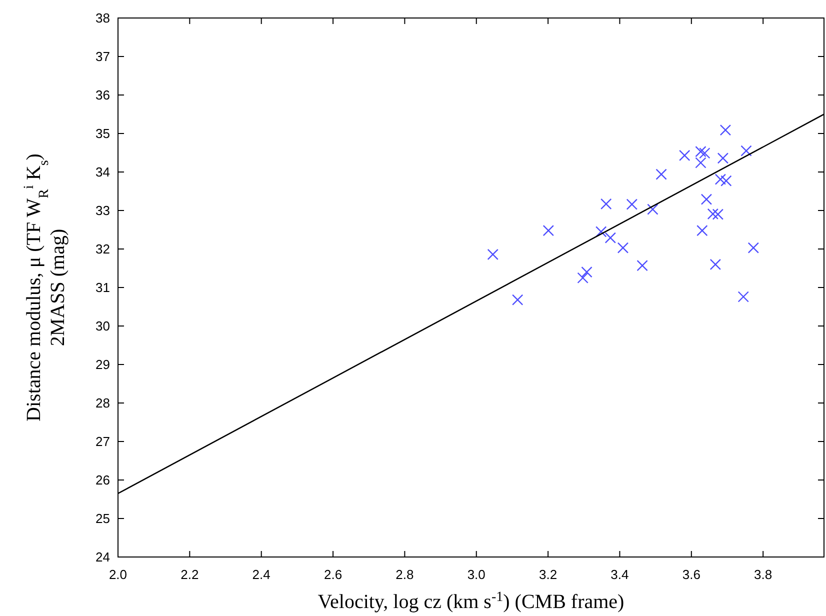 Image resolution: width=826 pixels, height=616 pixels. Describe the element at coordinates (103, 403) in the screenshot. I see `y-tick-label: 28` at that location.